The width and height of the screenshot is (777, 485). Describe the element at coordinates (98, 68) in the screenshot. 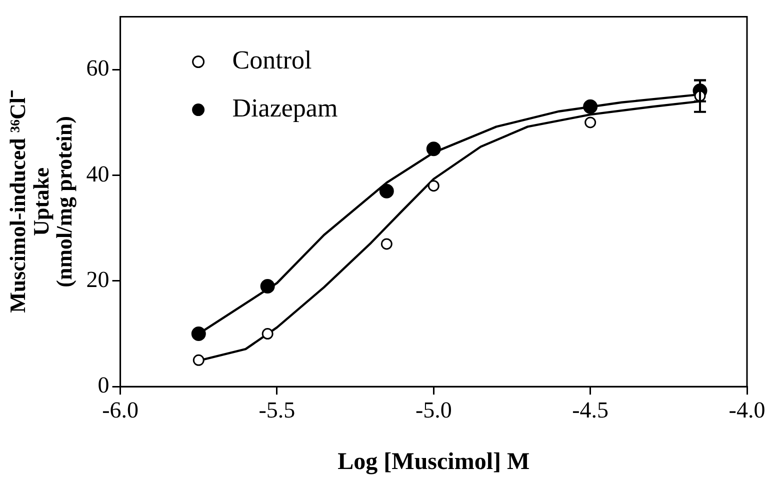

I see `y-tick-label: 60` at that location.